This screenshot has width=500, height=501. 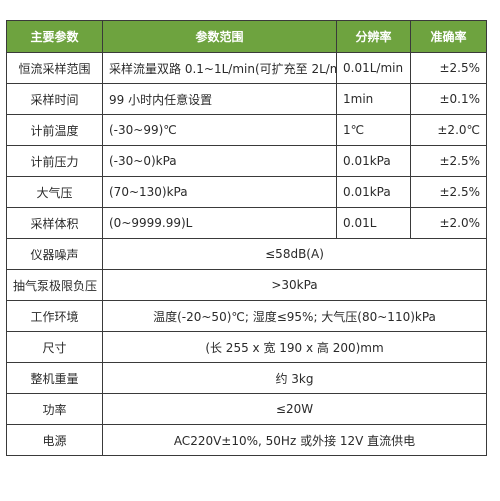 I want to click on param-range: 采样流量双路 0.1~1L/min(可扩充至 2L/min), so click(x=219, y=68).